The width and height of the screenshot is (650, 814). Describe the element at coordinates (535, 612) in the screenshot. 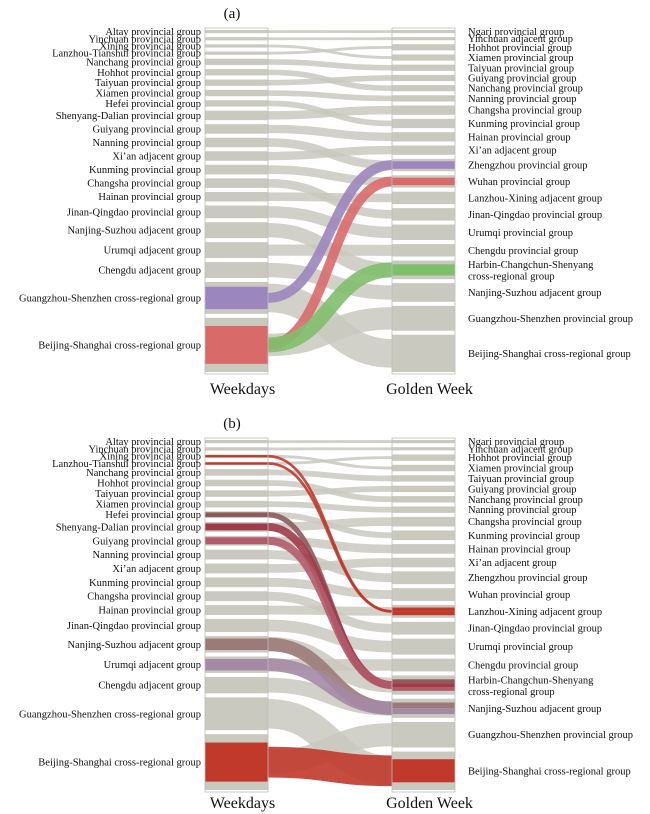

I see `right-node-label: Lanzhou-Xining adjacent group` at that location.